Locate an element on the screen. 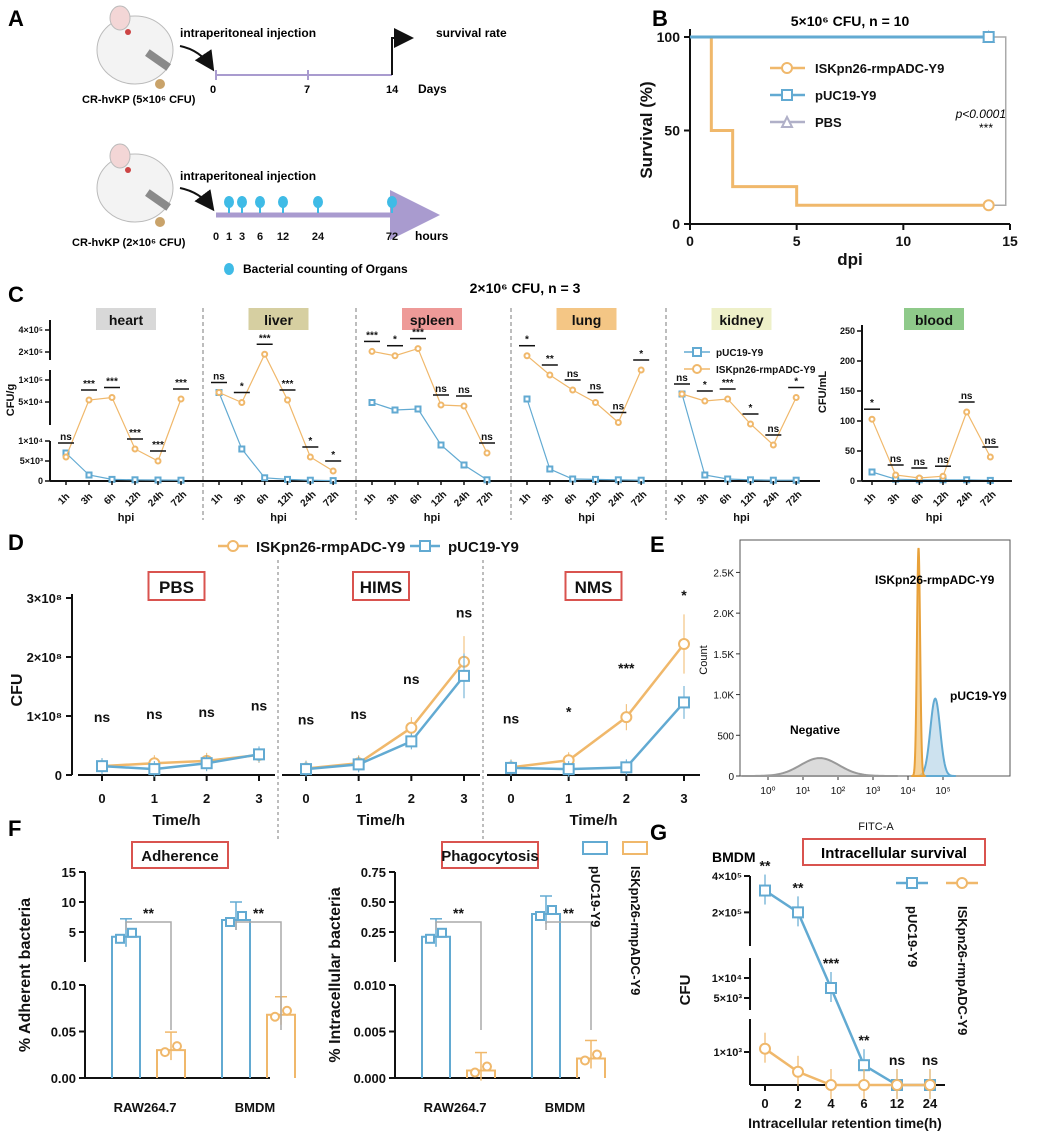 The width and height of the screenshot is (1050, 1133). panel-b-letter: B is located at coordinates (660, 18).